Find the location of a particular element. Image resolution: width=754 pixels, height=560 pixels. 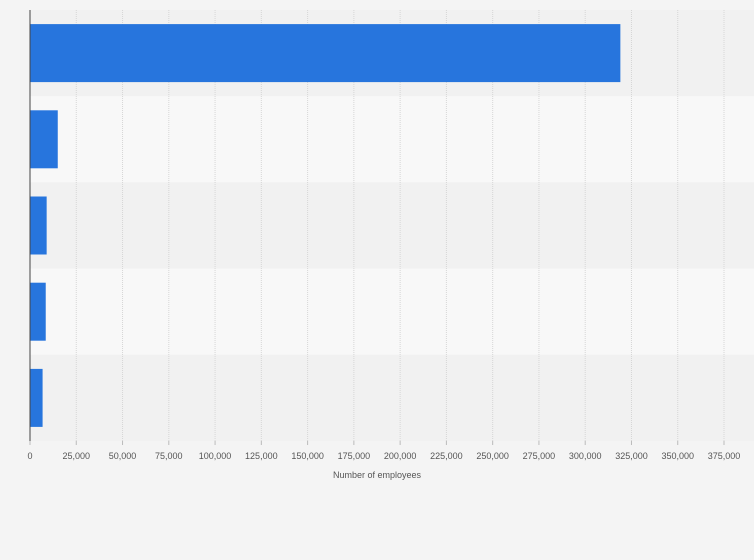

x-tick-label: 0 is located at coordinates (29, 456).